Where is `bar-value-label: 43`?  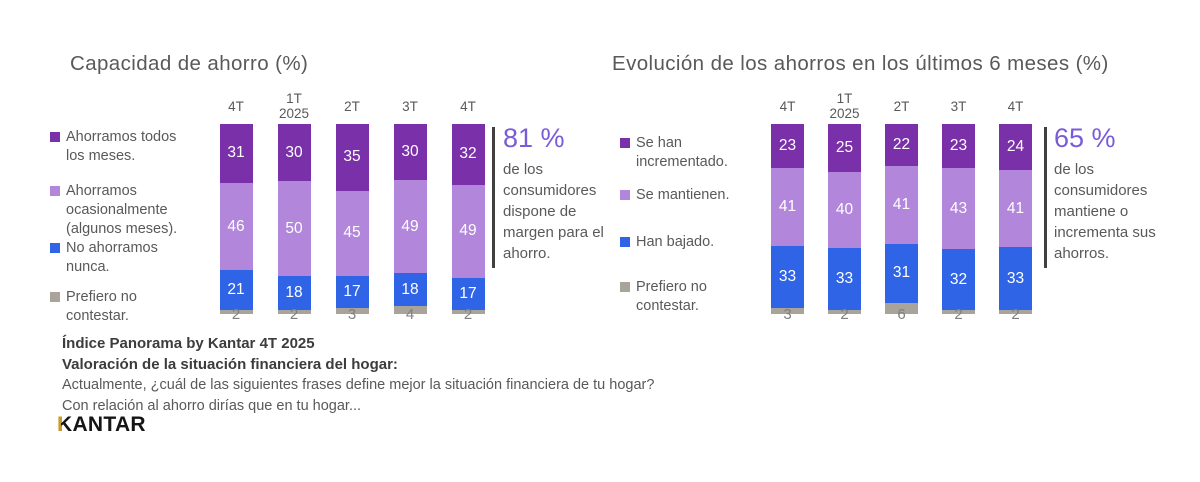 bar-value-label: 43 is located at coordinates (958, 208).